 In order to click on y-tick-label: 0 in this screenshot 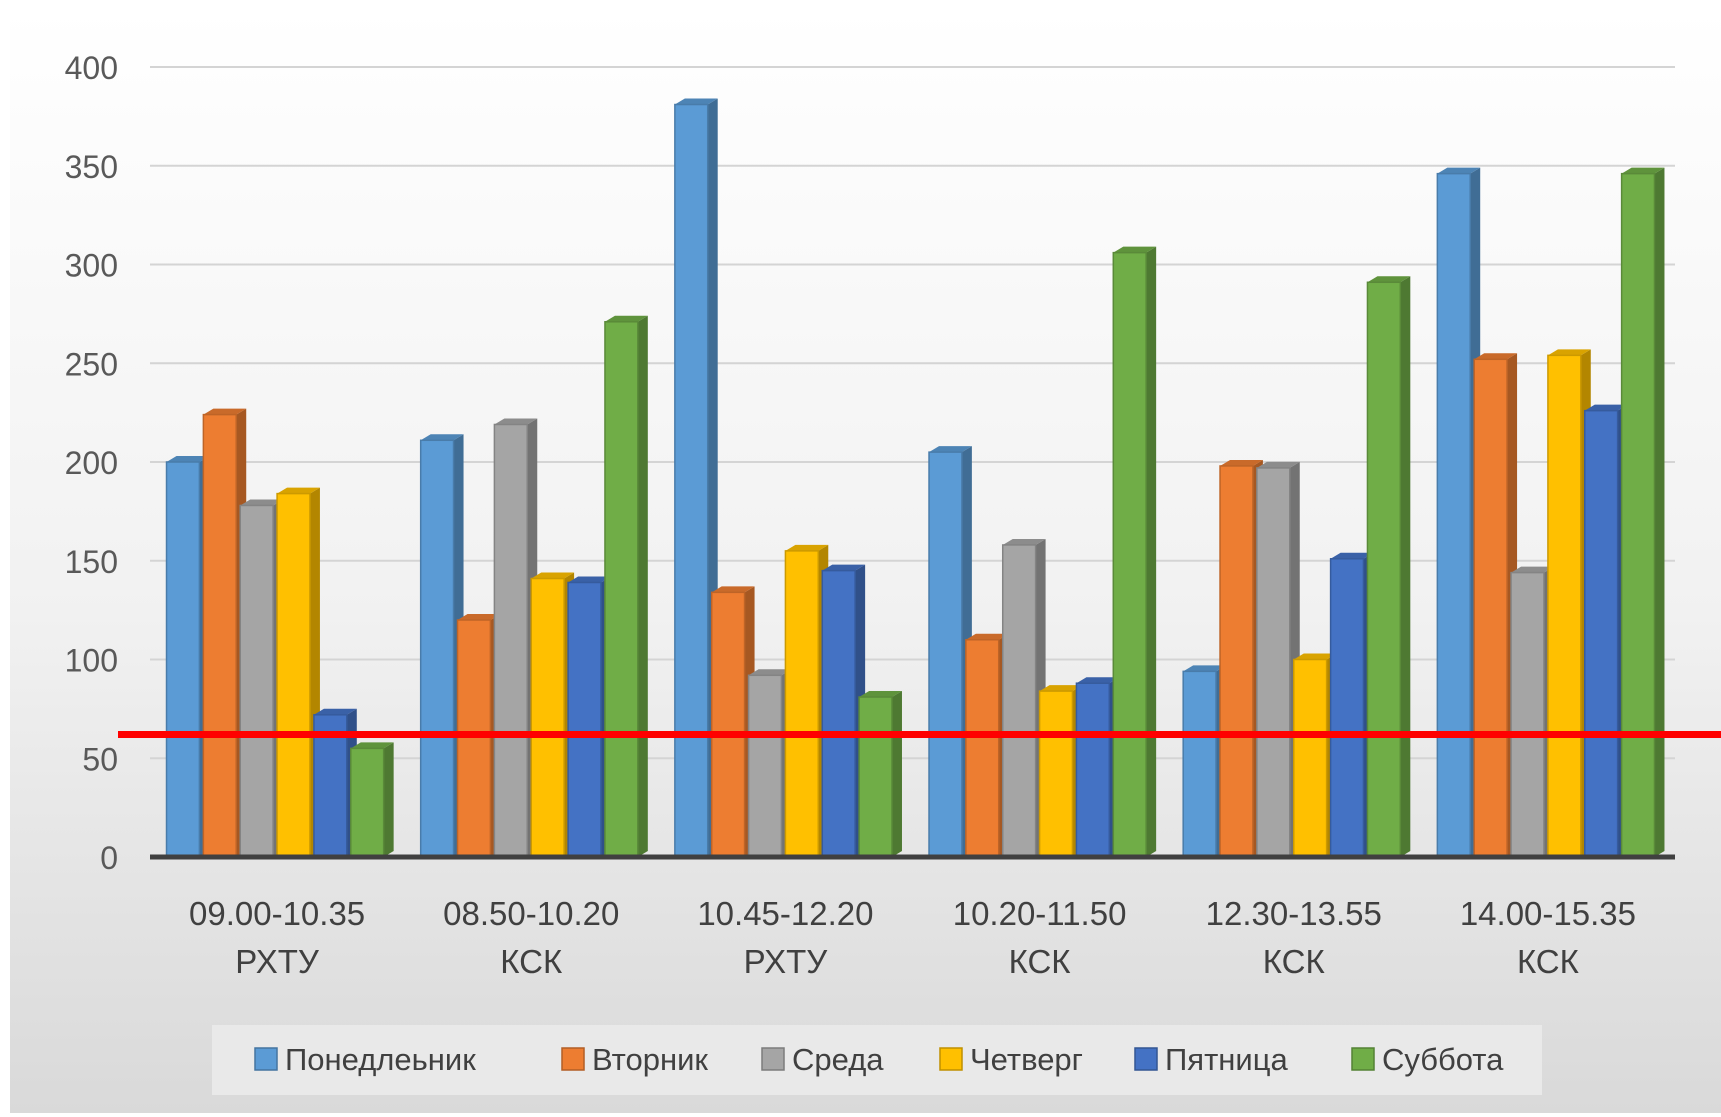, I will do `click(109, 858)`.